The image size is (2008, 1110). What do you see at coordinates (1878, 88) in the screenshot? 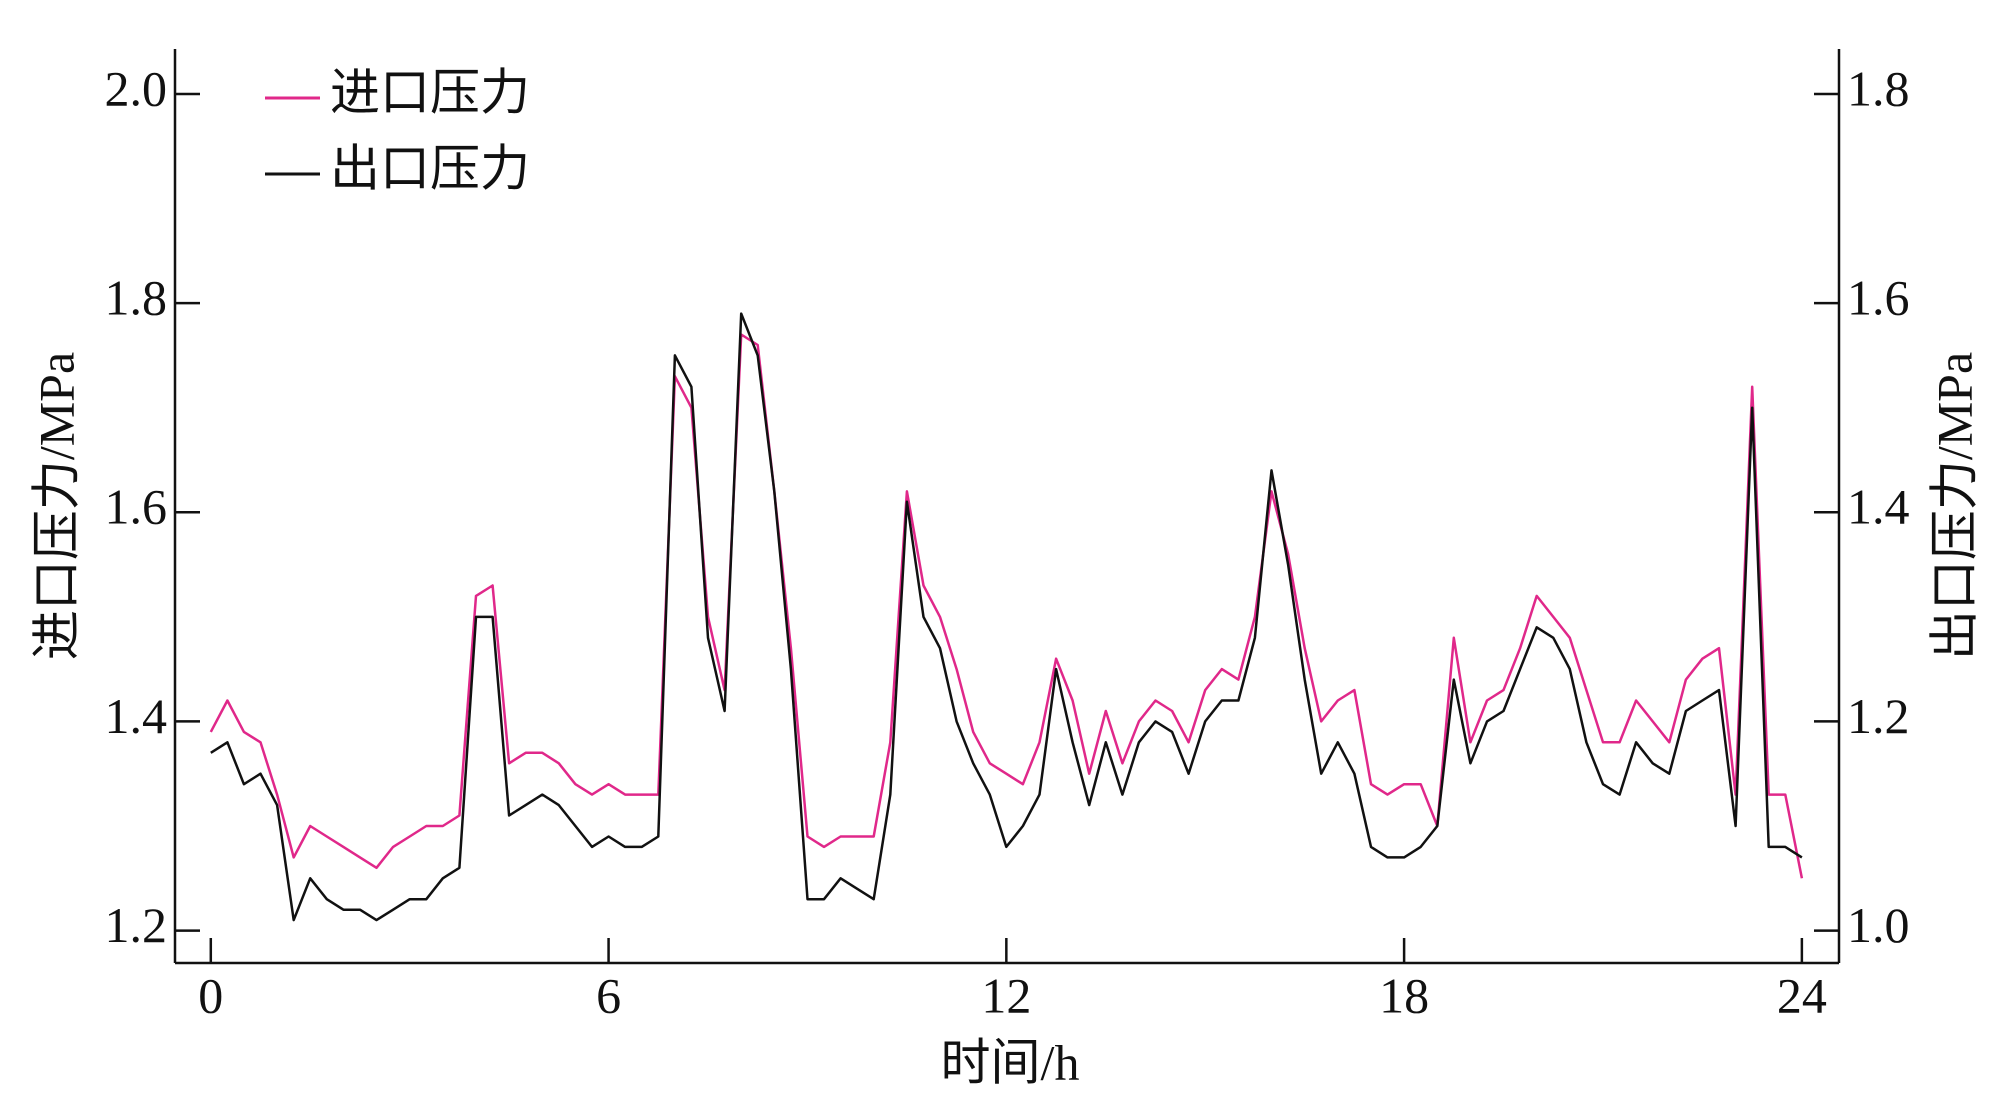
I see `y2-tick-label: 1.8` at bounding box center [1878, 88].